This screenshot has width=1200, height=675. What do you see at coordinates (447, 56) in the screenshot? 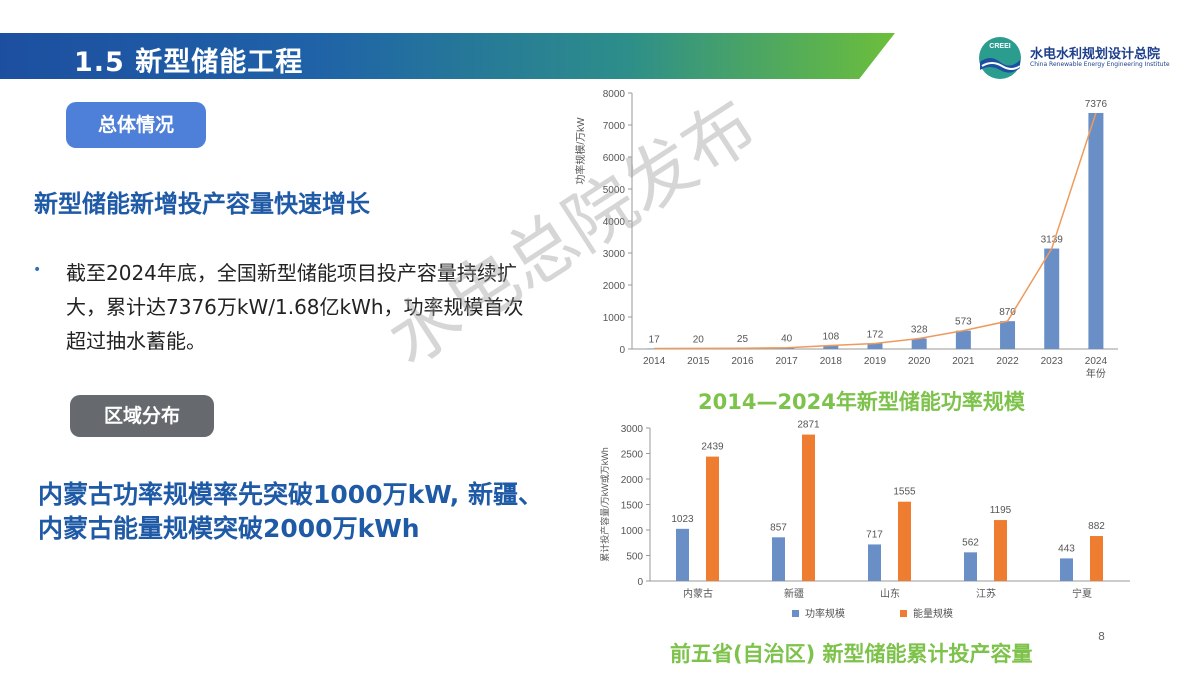
I see `header-banner` at bounding box center [447, 56].